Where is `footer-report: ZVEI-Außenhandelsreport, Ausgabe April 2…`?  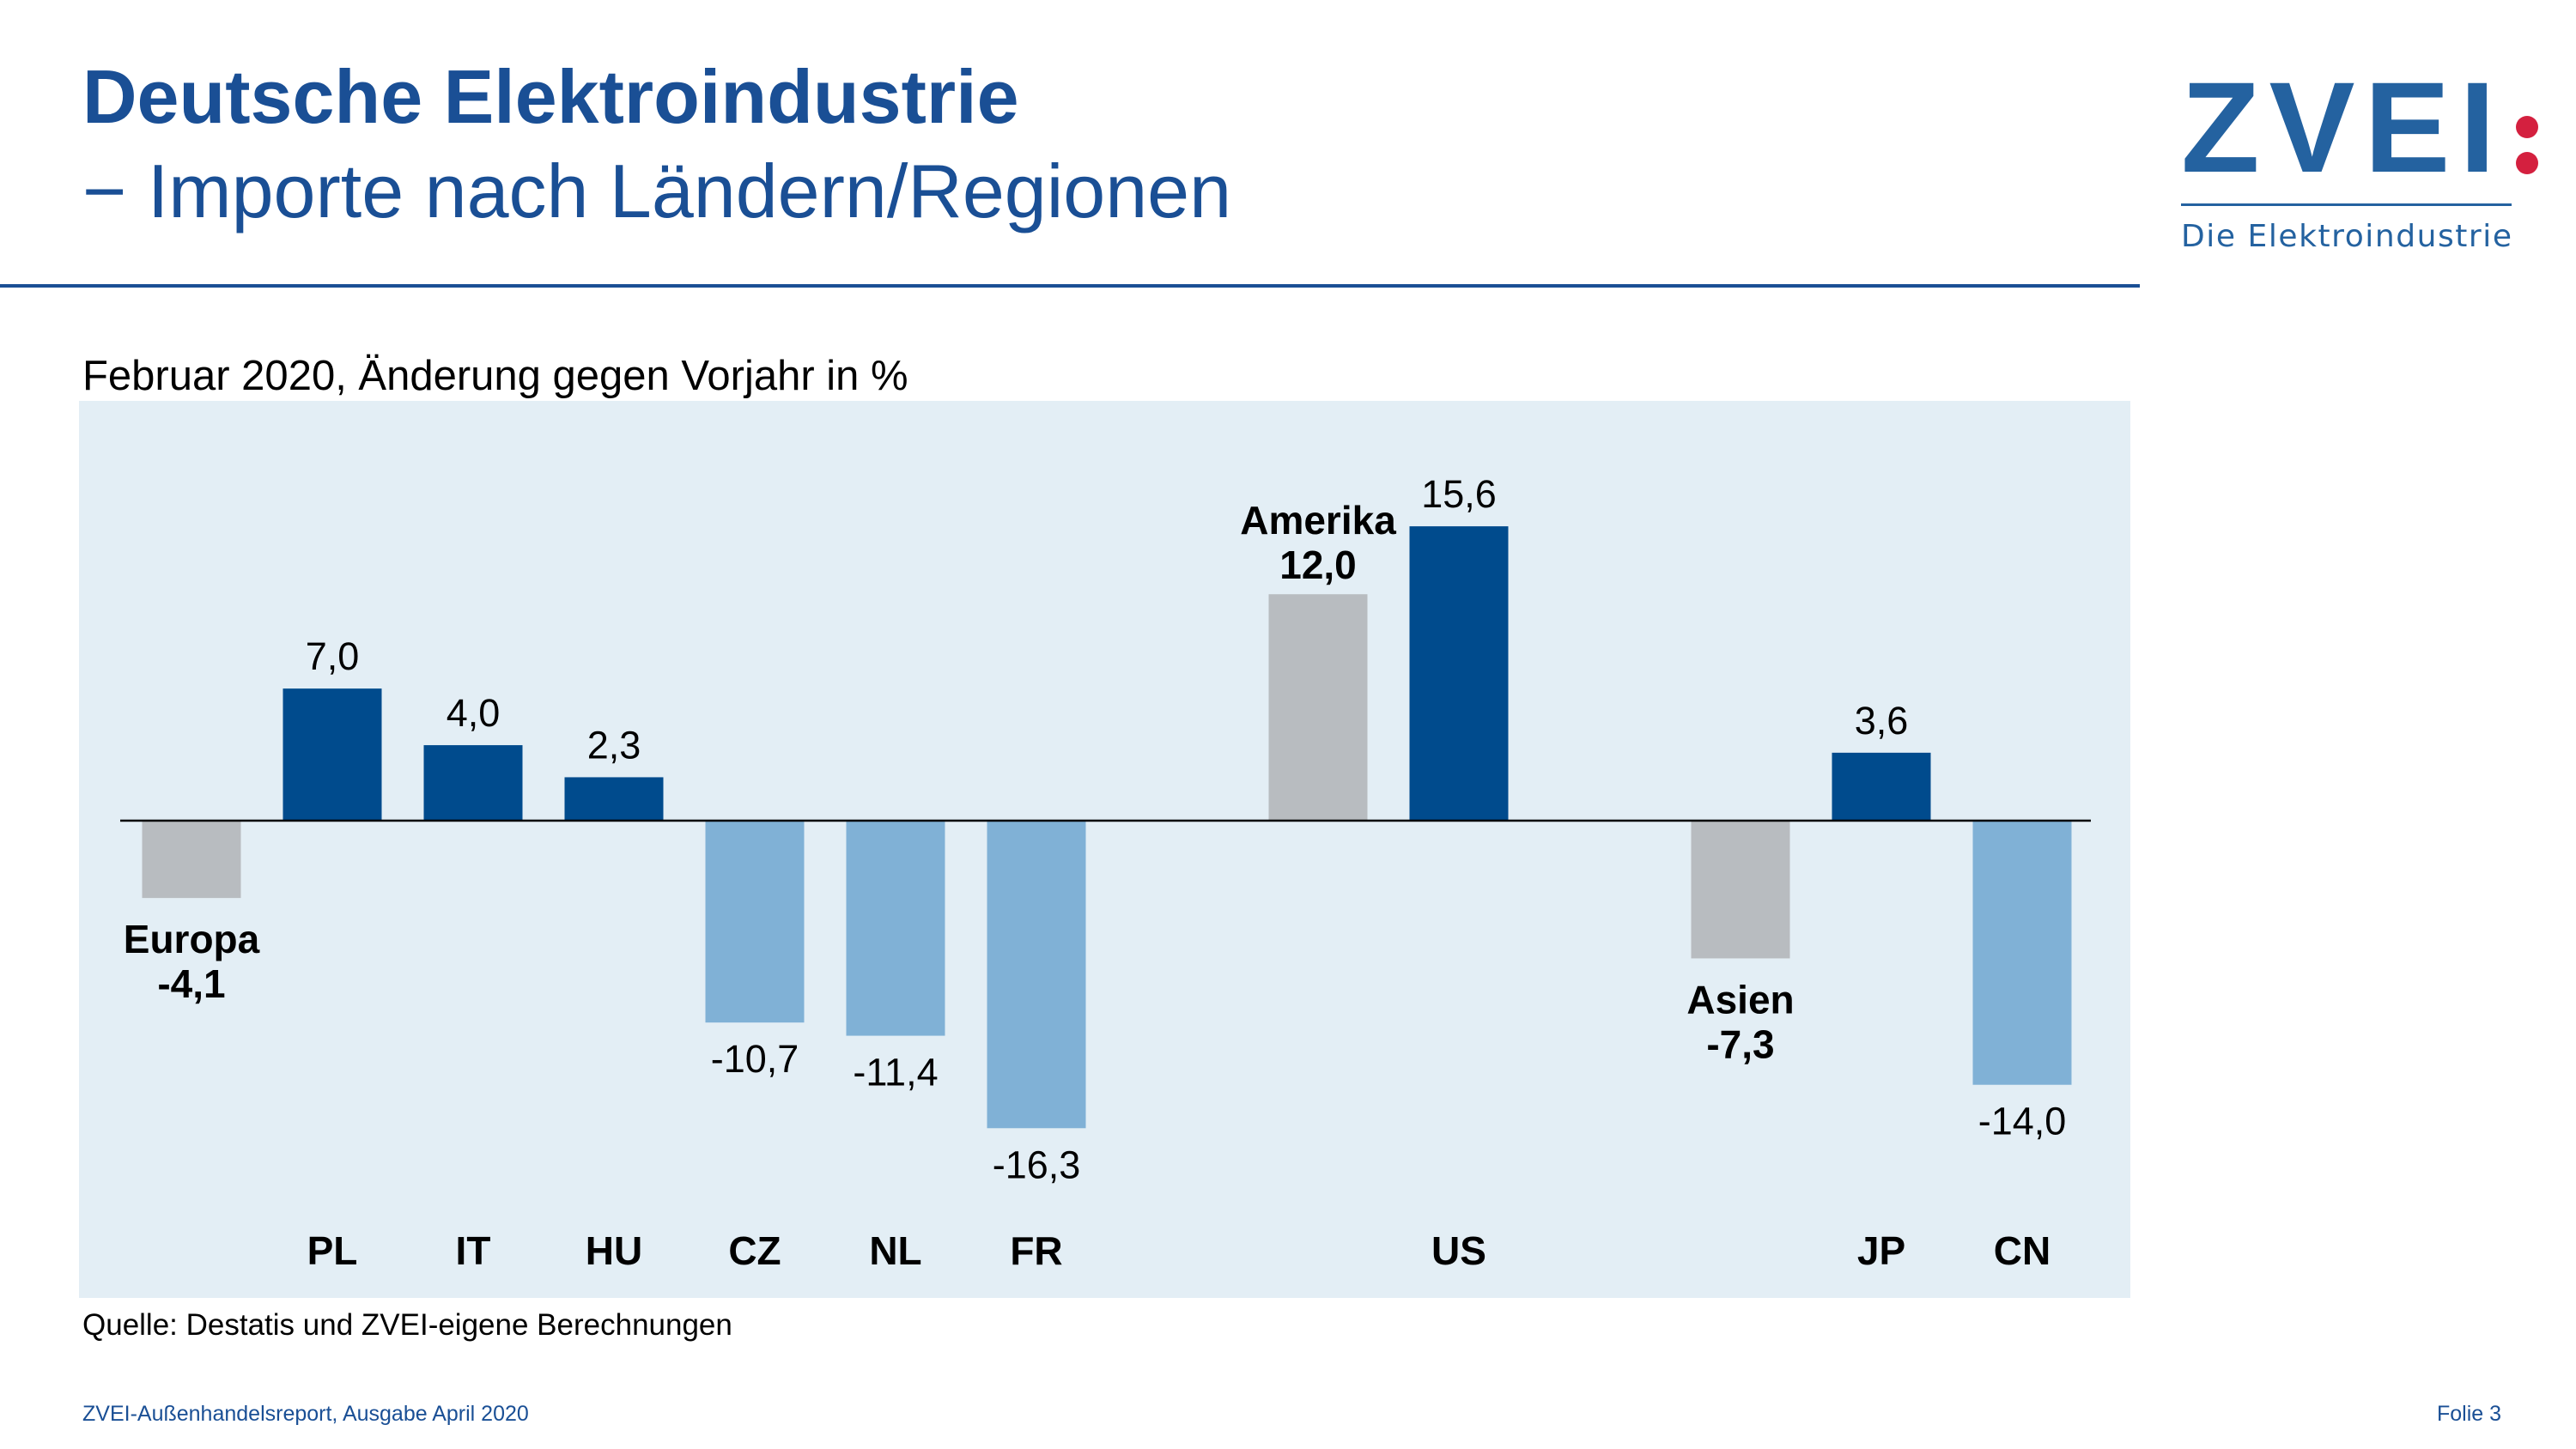 footer-report: ZVEI-Außenhandelsreport, Ausgabe April 2… is located at coordinates (305, 1414).